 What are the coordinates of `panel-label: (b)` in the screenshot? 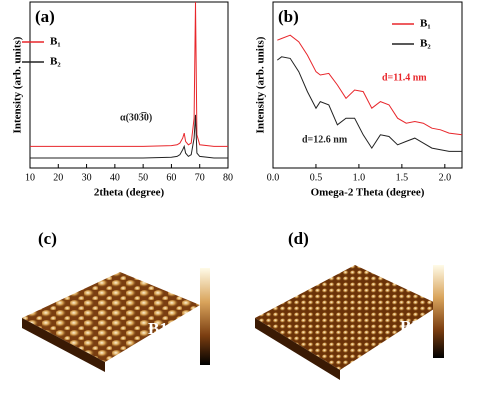 It's located at (288, 16).